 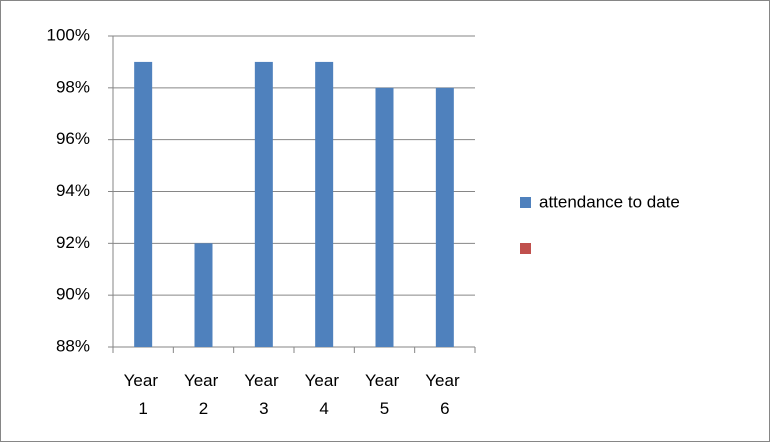 I want to click on y-tick-label: 100%, so click(x=68, y=34).